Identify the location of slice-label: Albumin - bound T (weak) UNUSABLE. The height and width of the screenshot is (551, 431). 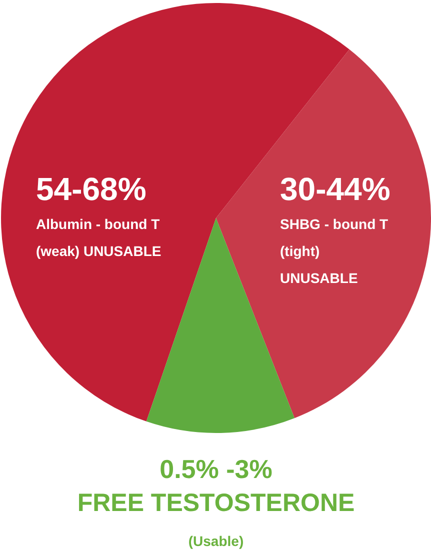
(99, 237).